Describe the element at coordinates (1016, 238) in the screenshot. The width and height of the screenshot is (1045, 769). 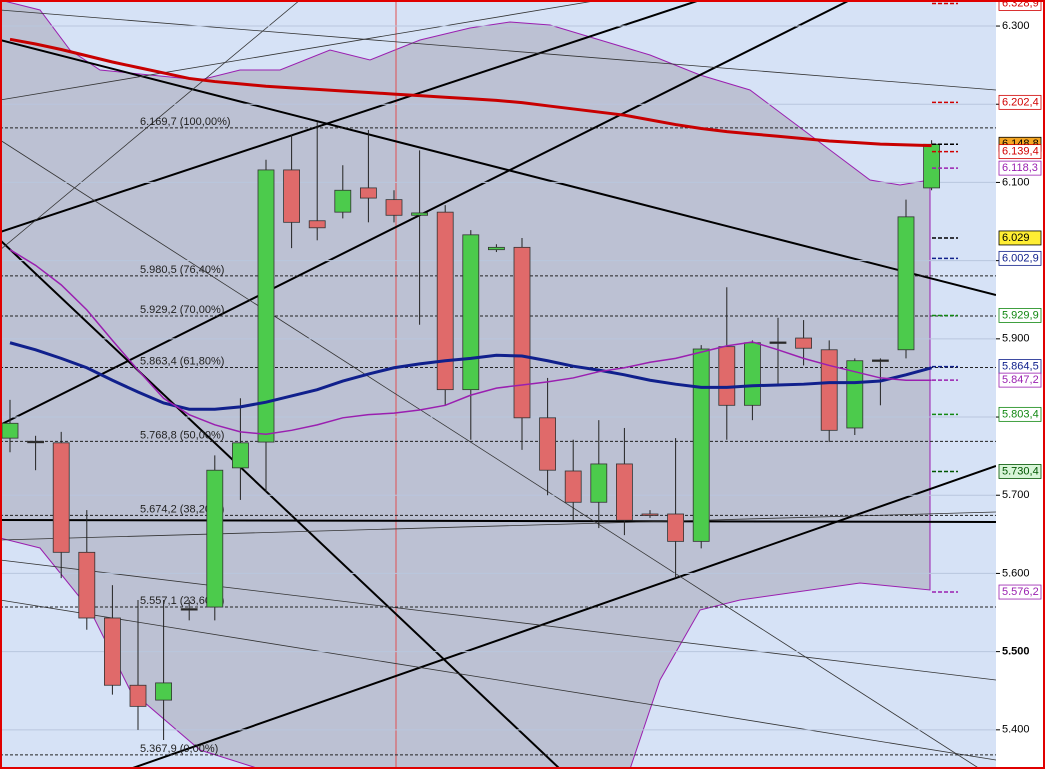
I see `price-label: 6.029` at that location.